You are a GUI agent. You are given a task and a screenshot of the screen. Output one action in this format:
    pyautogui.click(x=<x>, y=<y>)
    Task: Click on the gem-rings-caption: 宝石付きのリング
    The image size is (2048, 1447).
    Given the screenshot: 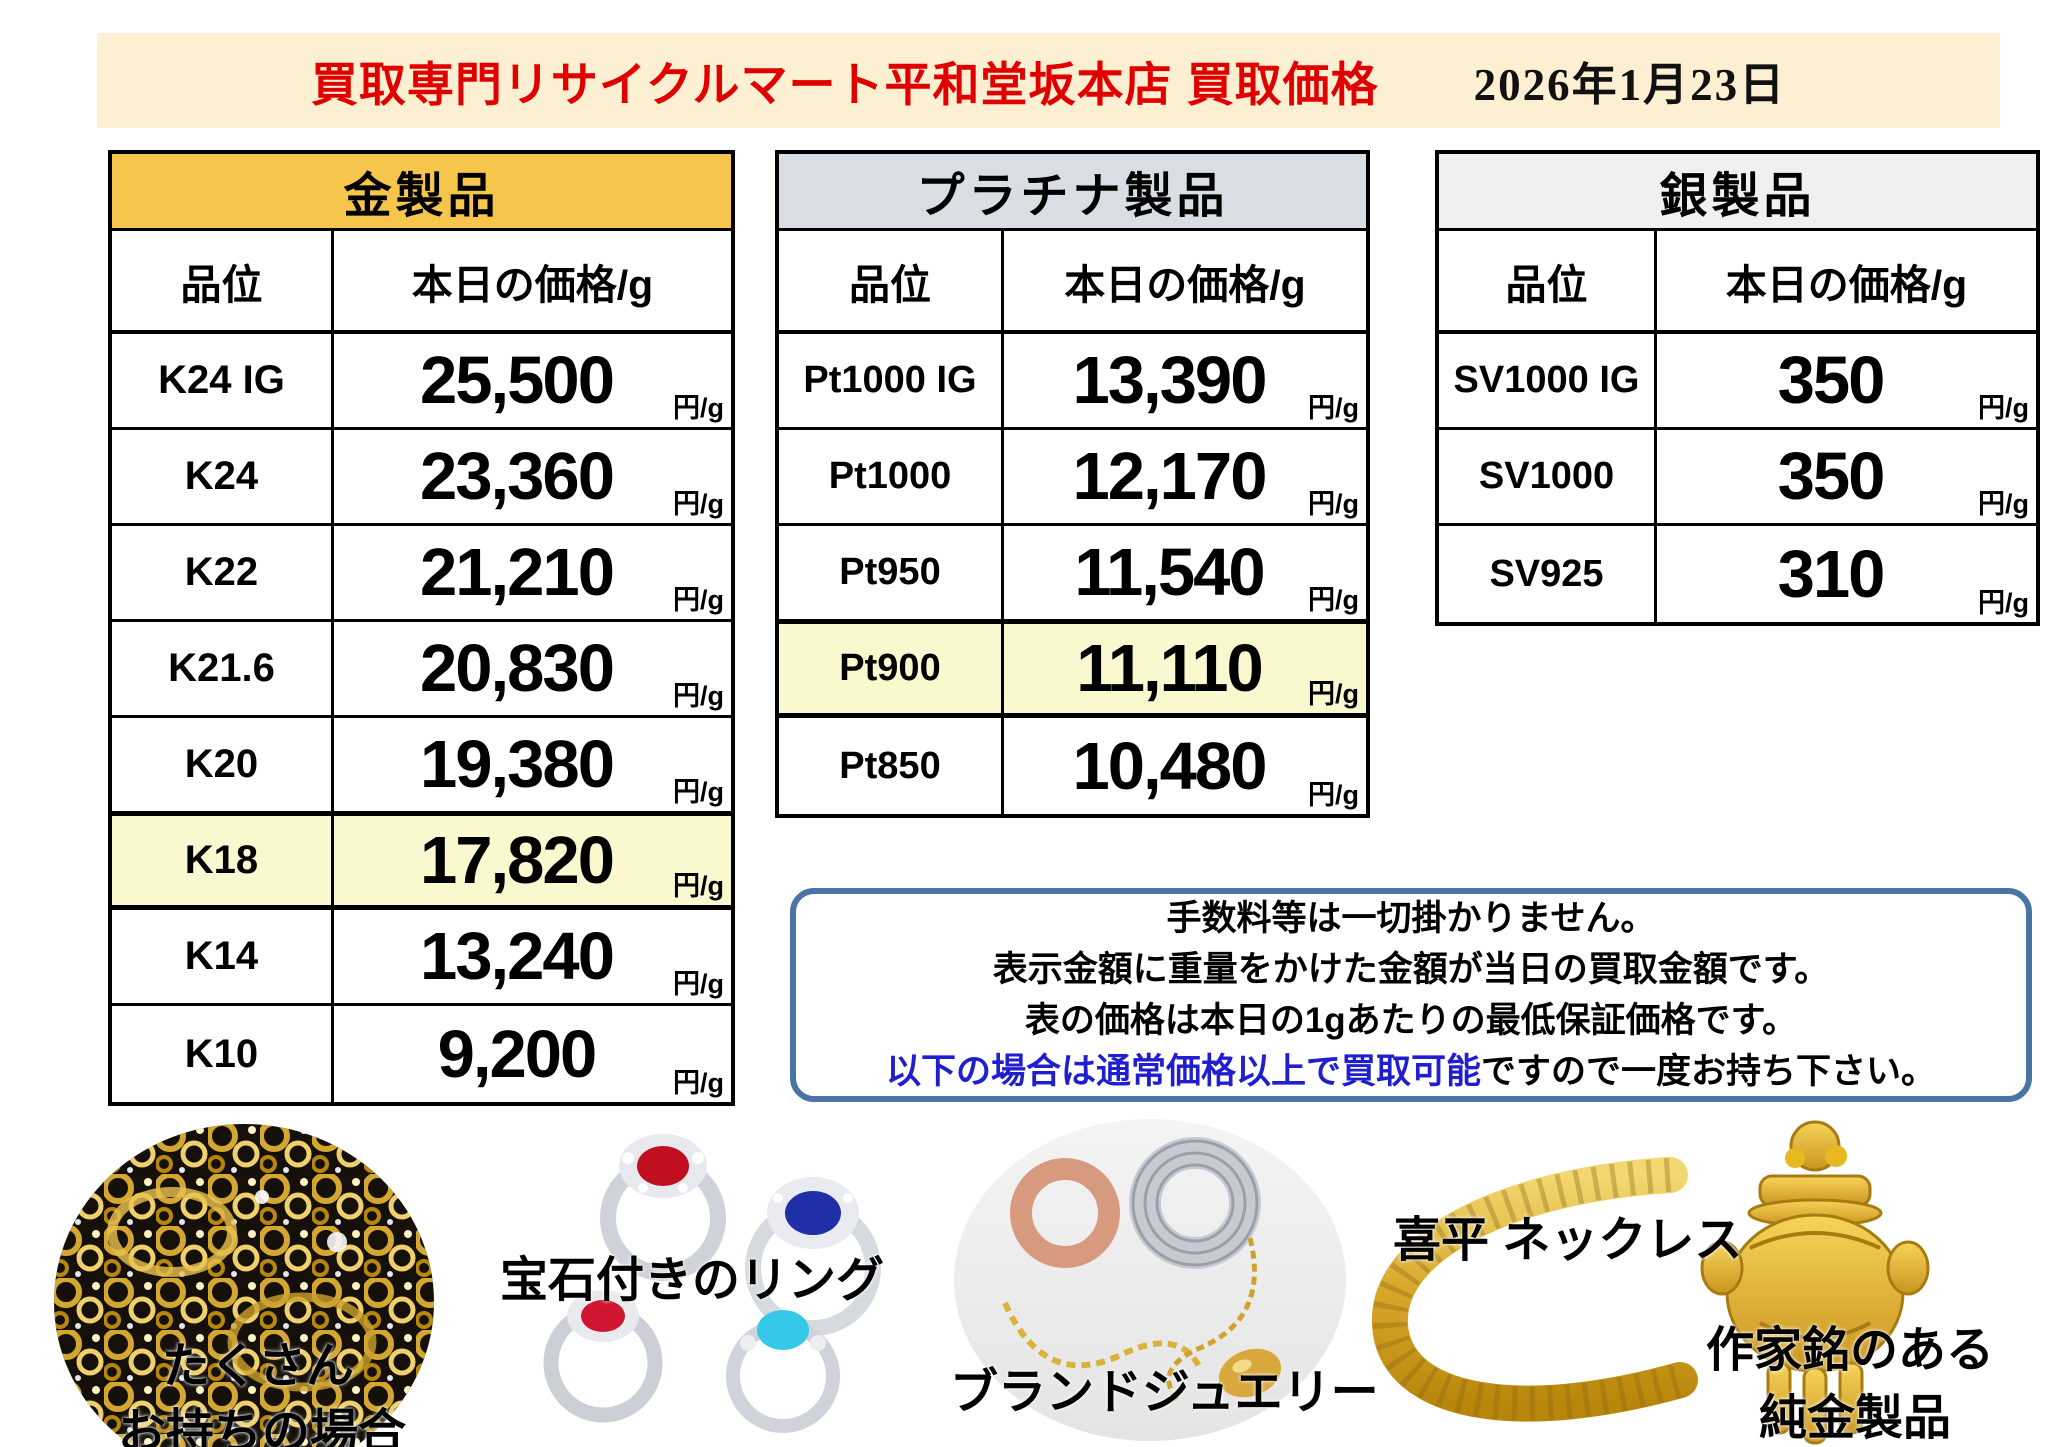 What is the action you would take?
    pyautogui.click(x=692, y=1280)
    